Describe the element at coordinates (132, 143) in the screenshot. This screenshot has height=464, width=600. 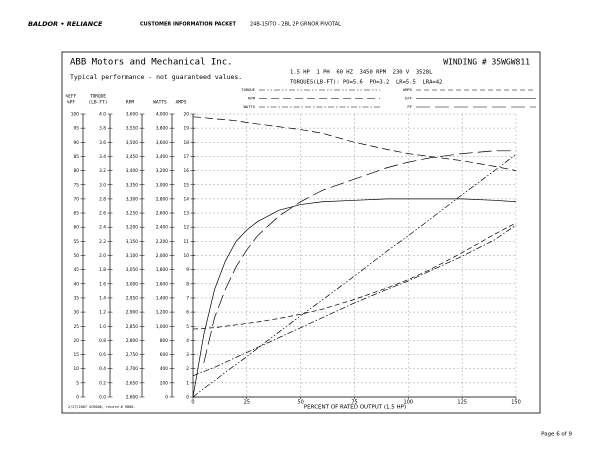
I see `y-tick-label: 3,500` at that location.